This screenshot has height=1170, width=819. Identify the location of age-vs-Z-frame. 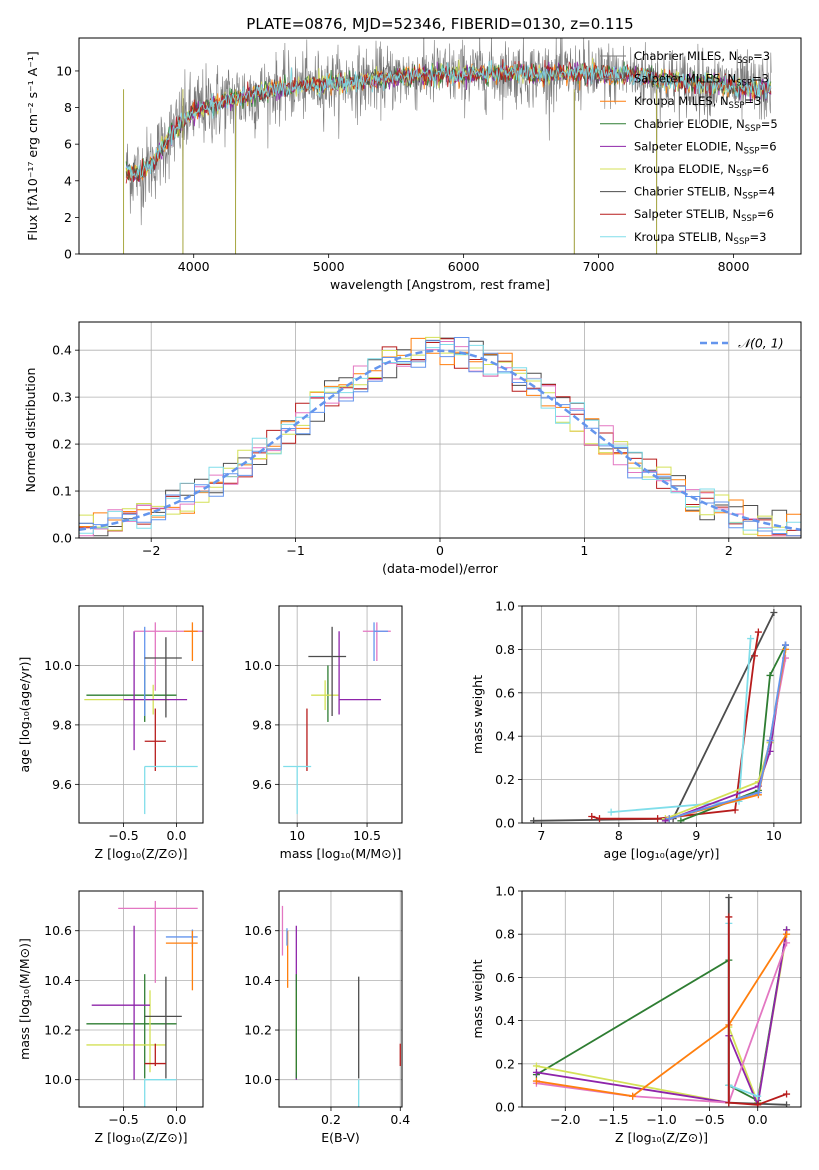
(141, 714).